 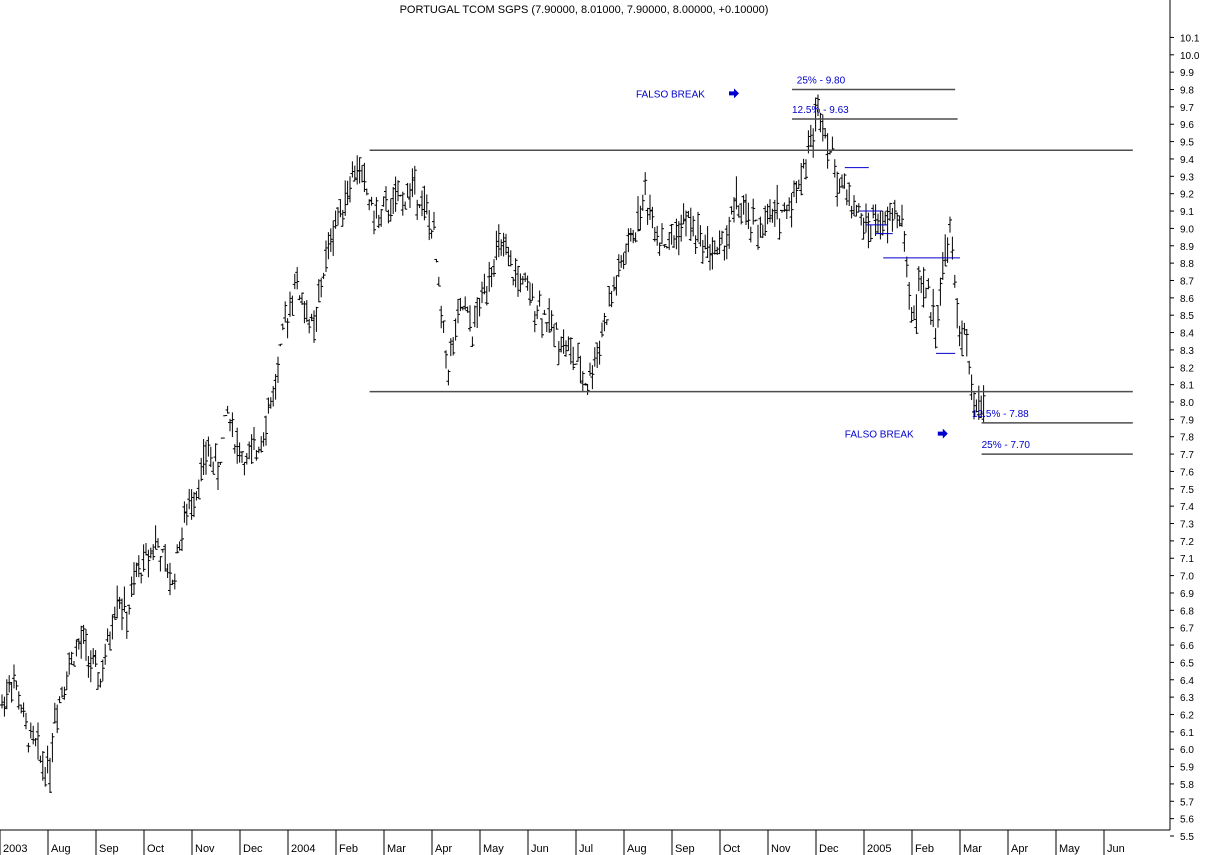 I want to click on y-tick-label: 6.9, so click(x=1187, y=594).